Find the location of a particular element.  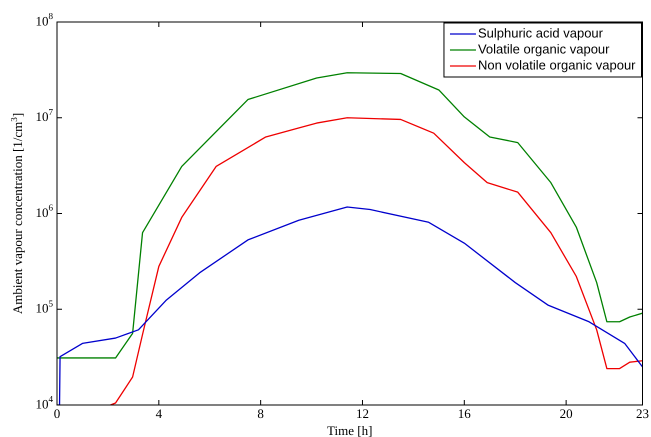

x-tick-label: 4 is located at coordinates (159, 414).